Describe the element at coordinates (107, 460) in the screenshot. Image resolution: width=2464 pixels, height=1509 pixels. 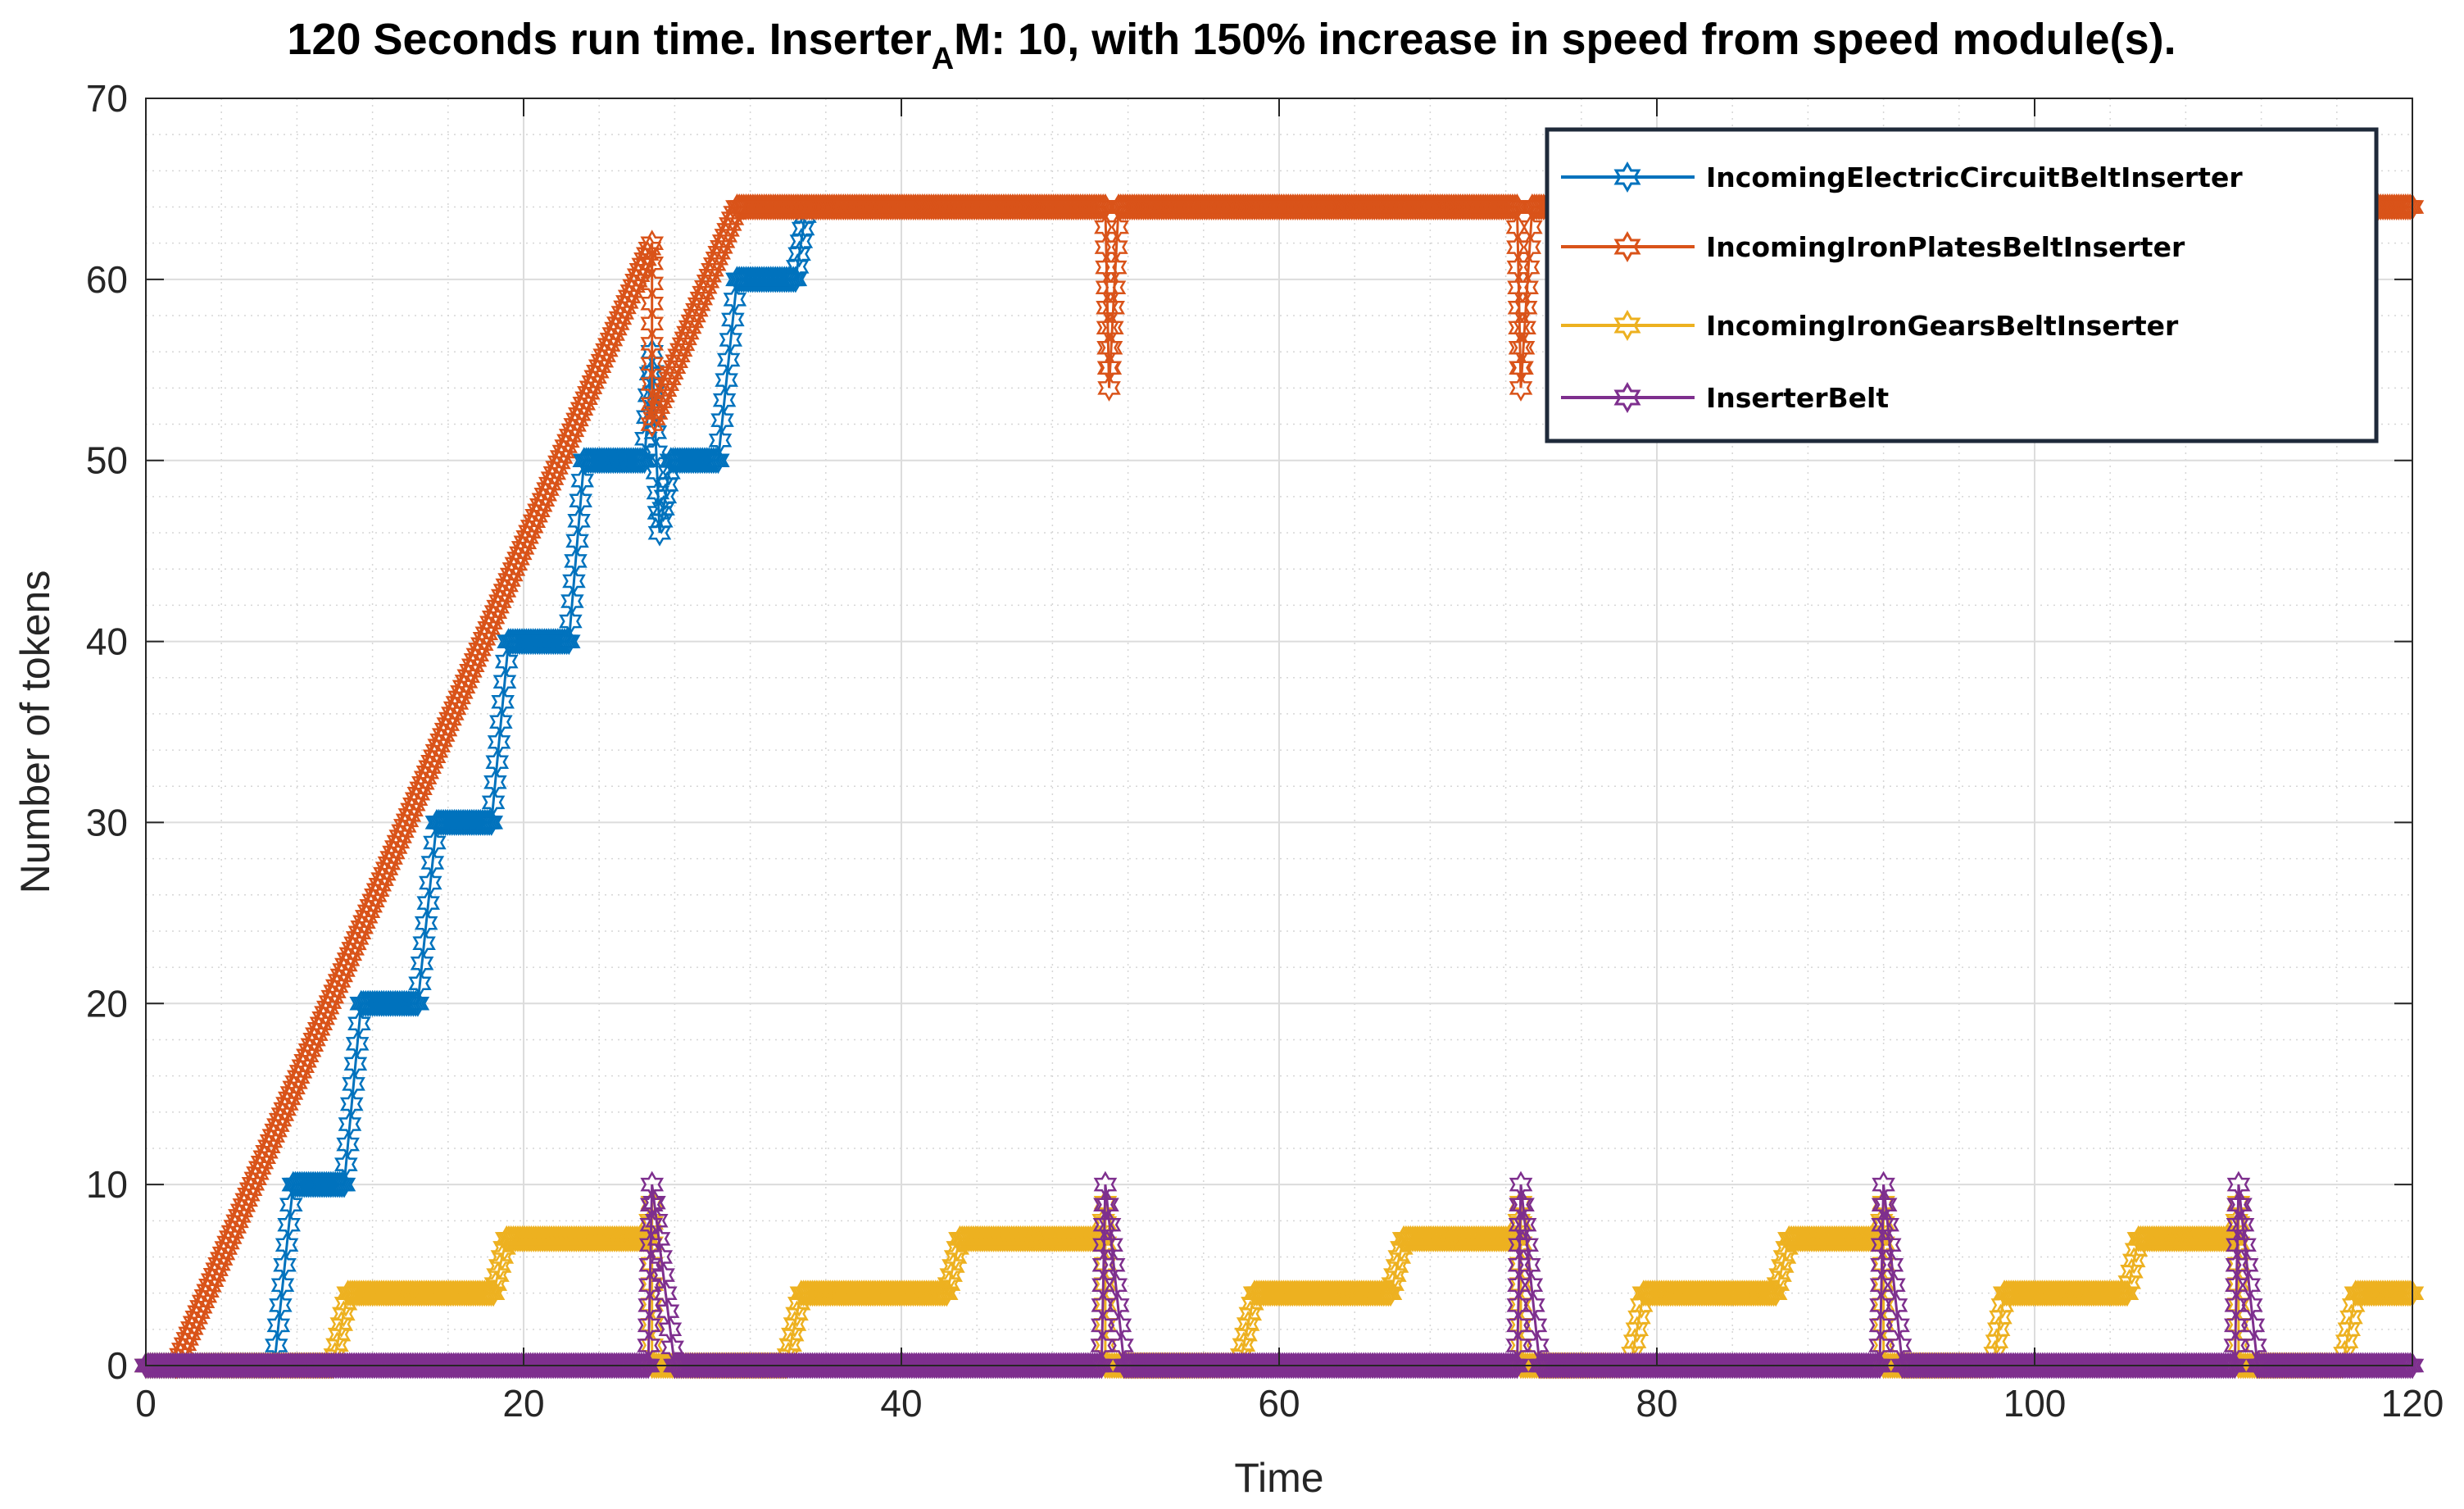
I see `y-tick-label: 50` at that location.